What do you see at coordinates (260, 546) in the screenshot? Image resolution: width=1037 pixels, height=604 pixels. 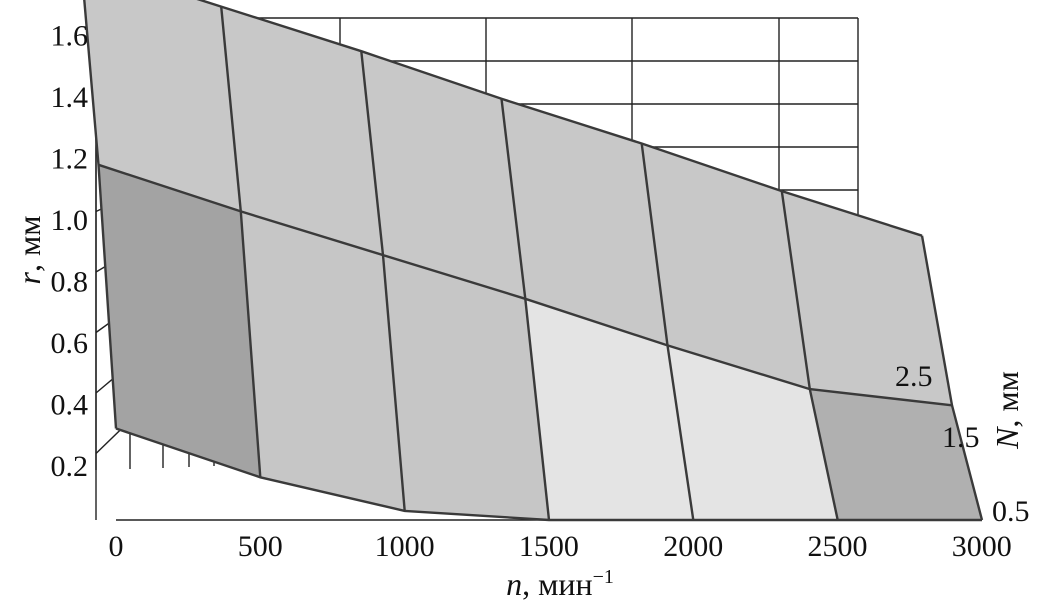 I see `x-tick-label: 500` at bounding box center [260, 546].